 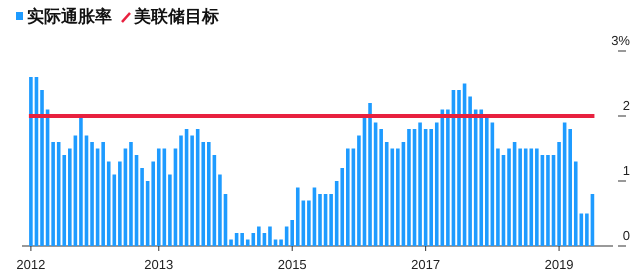 I want to click on y-tick-label: 3%, so click(x=620, y=40).